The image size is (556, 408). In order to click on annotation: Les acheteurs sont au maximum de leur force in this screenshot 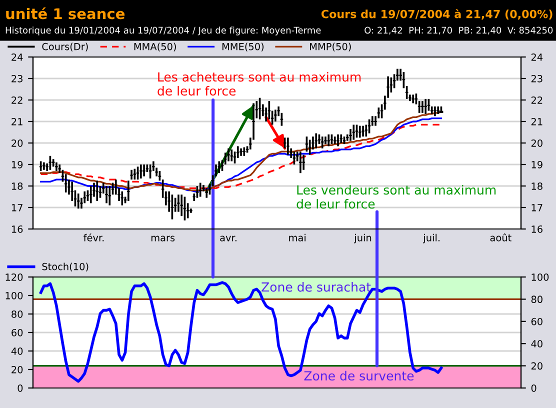, I will do `click(259, 84)`.